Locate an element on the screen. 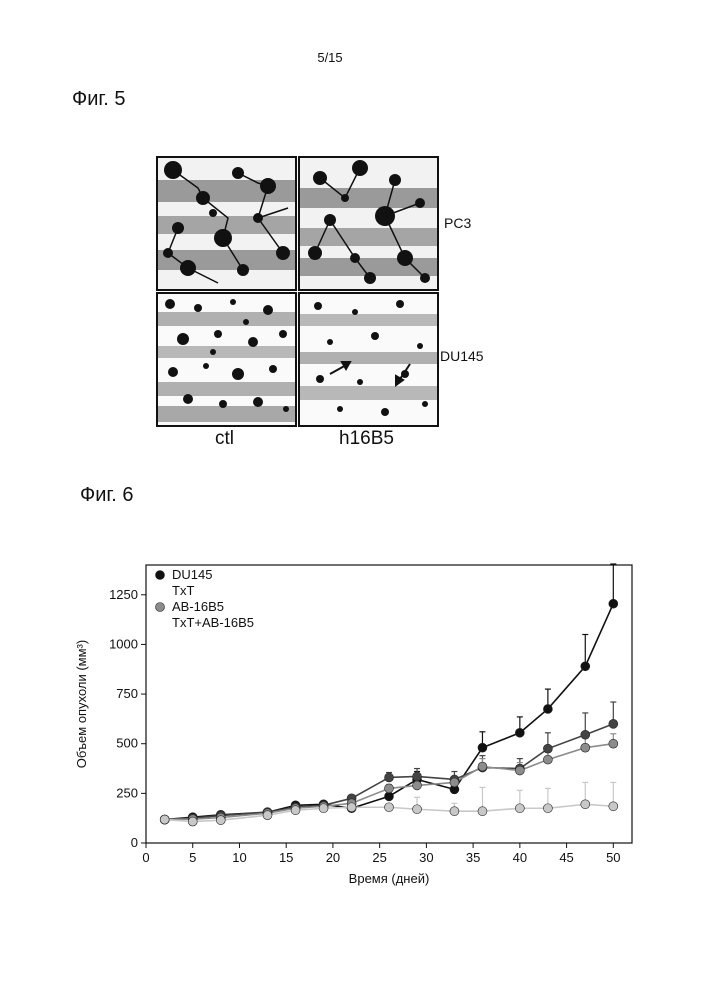 The width and height of the screenshot is (707, 1000). col-label-h16b5: h16B5 is located at coordinates (366, 439).